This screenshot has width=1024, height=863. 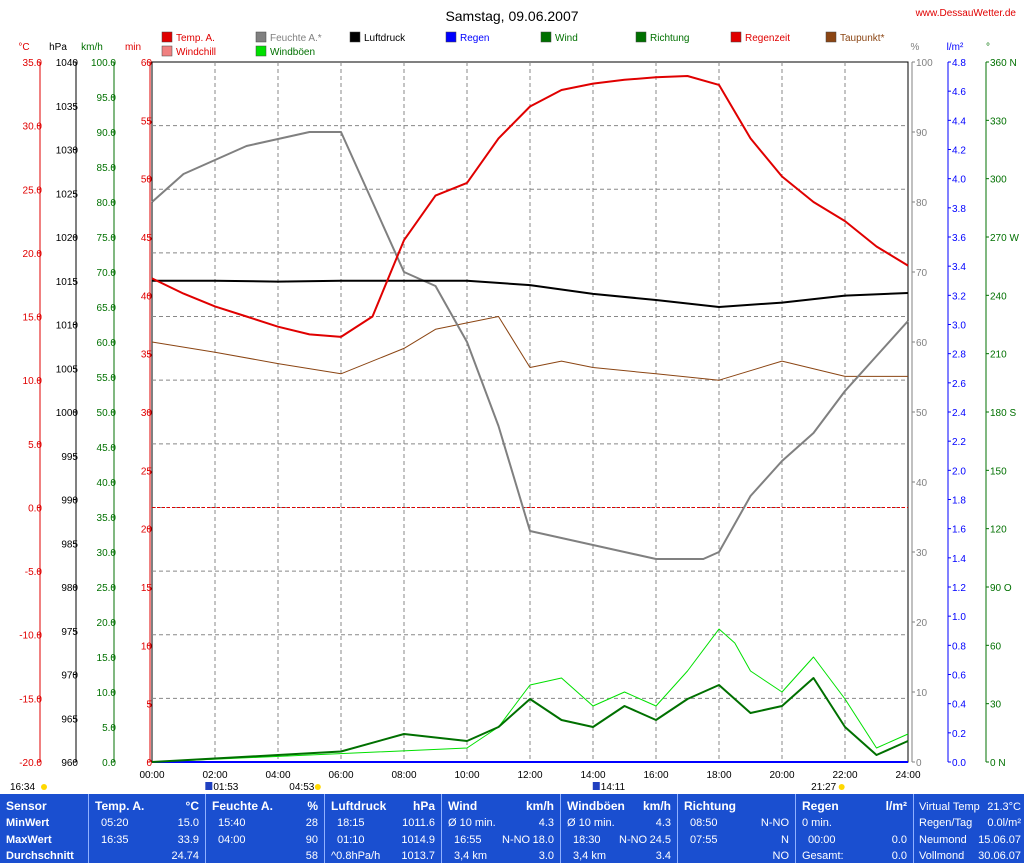 I want to click on luftdruck-trend: ^0.8hPa/h, so click(x=356, y=856).